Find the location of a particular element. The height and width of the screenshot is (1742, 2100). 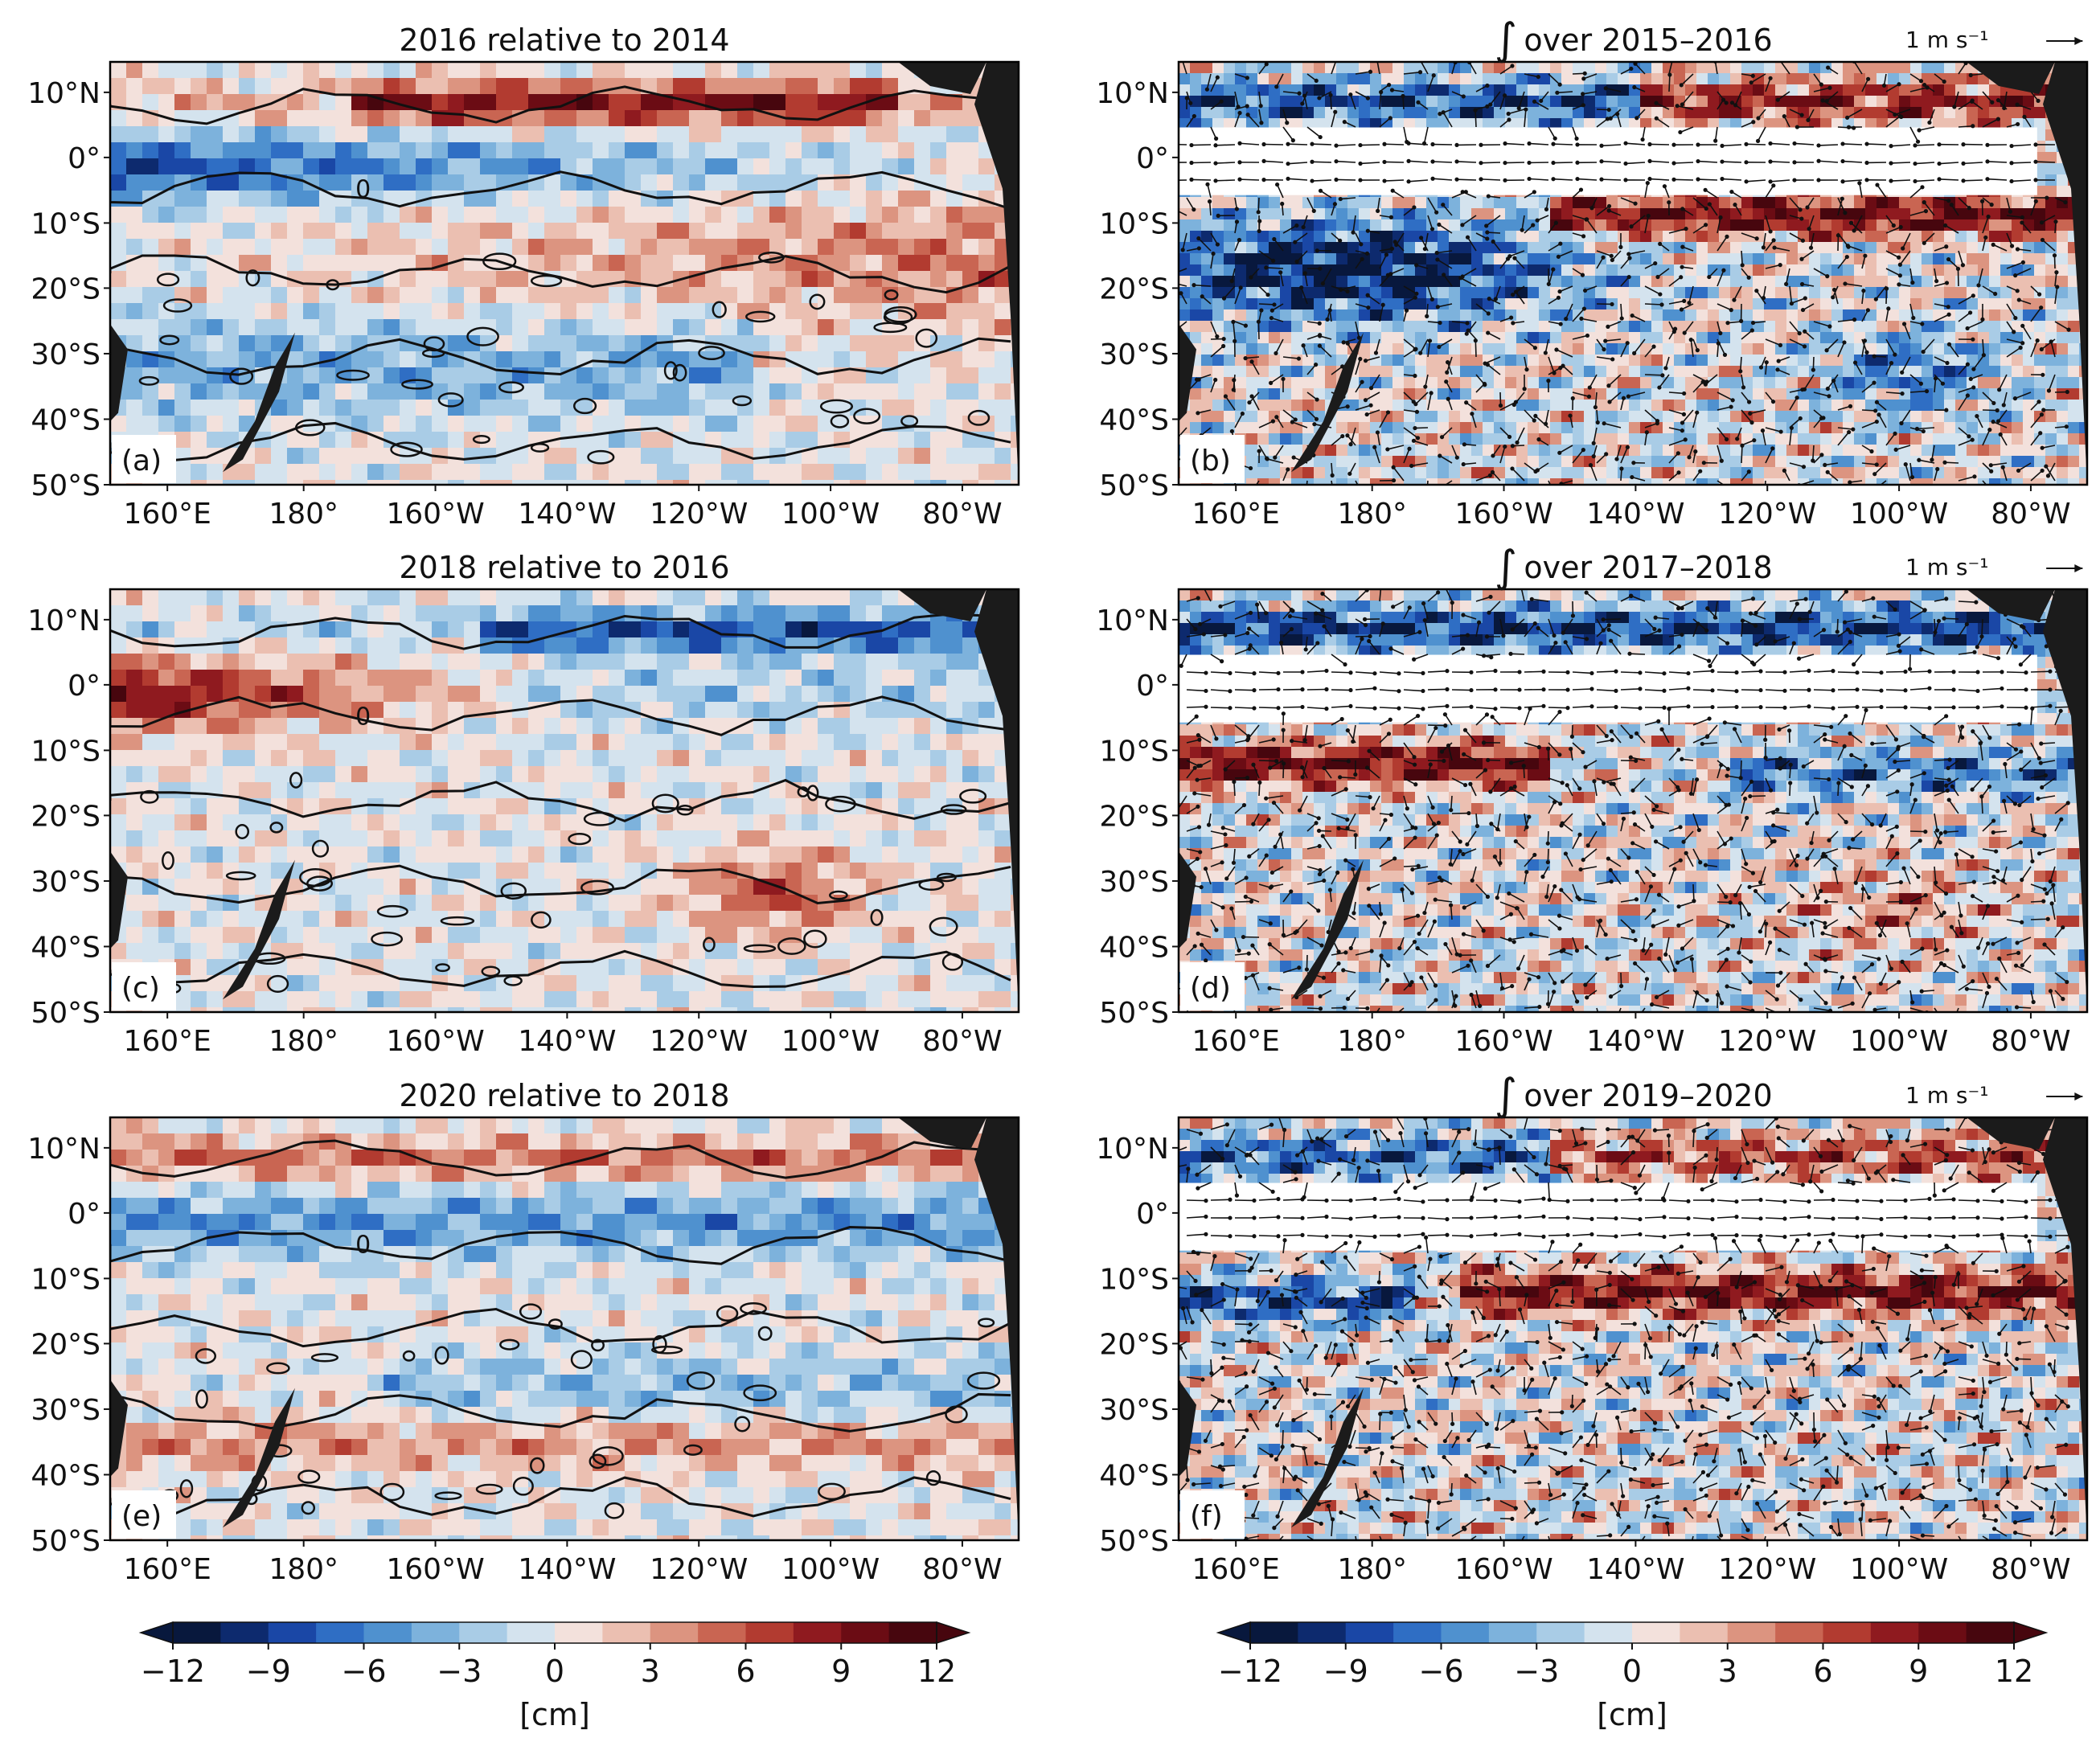

contour-ring is located at coordinates (772, 258).